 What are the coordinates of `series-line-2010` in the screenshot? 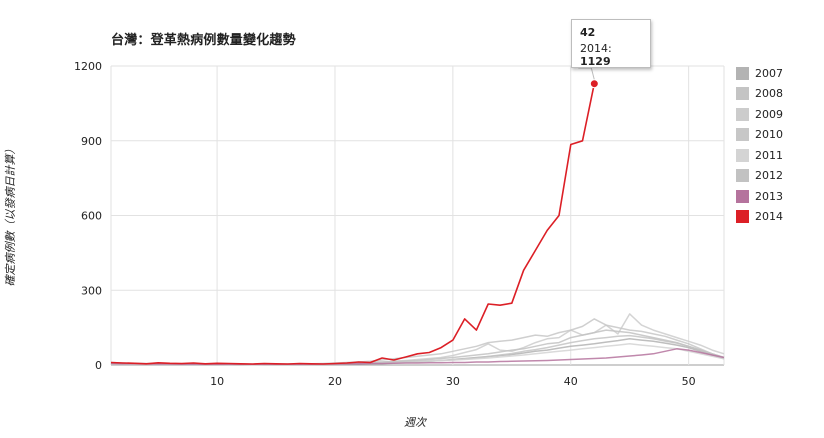 It's located at (417, 342).